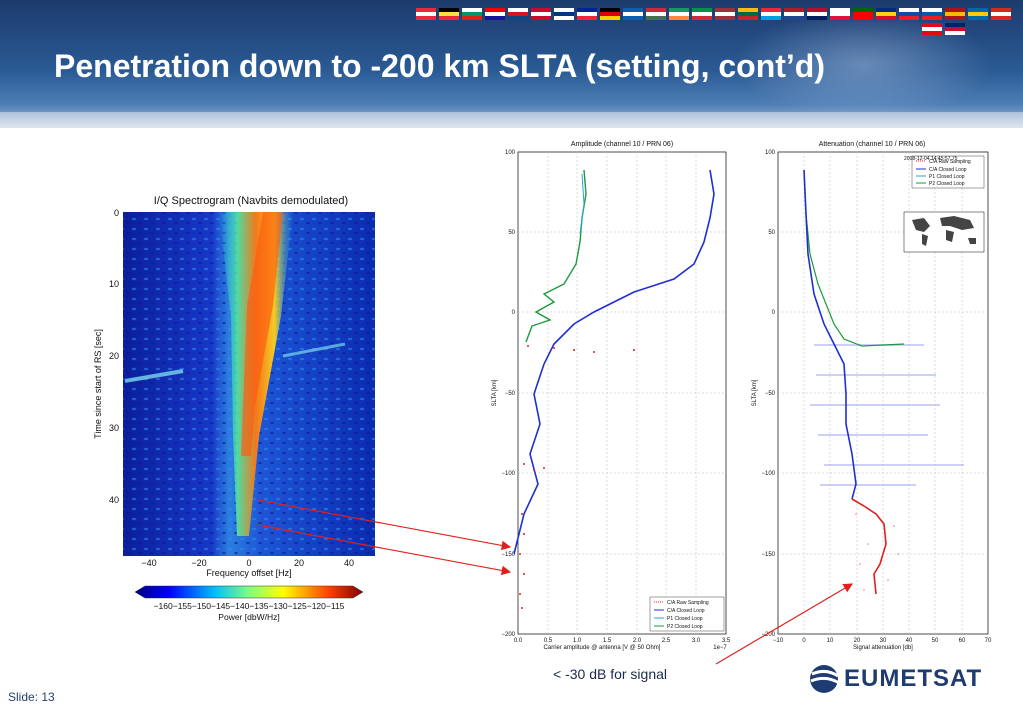  I want to click on eumetsat-logo: EUMETSAT, so click(898, 679).